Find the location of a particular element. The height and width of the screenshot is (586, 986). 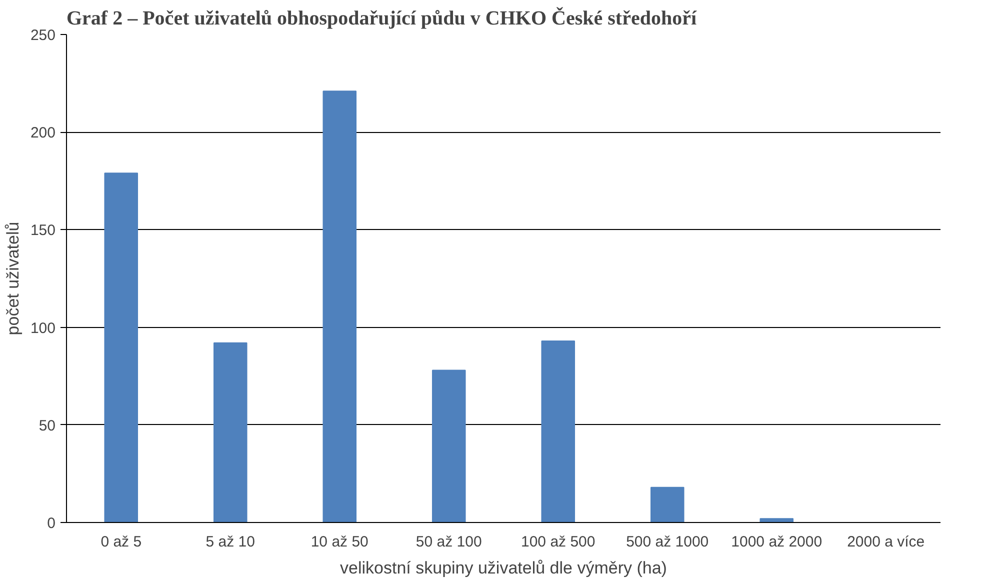

y-tick-label: 50 is located at coordinates (47, 425).